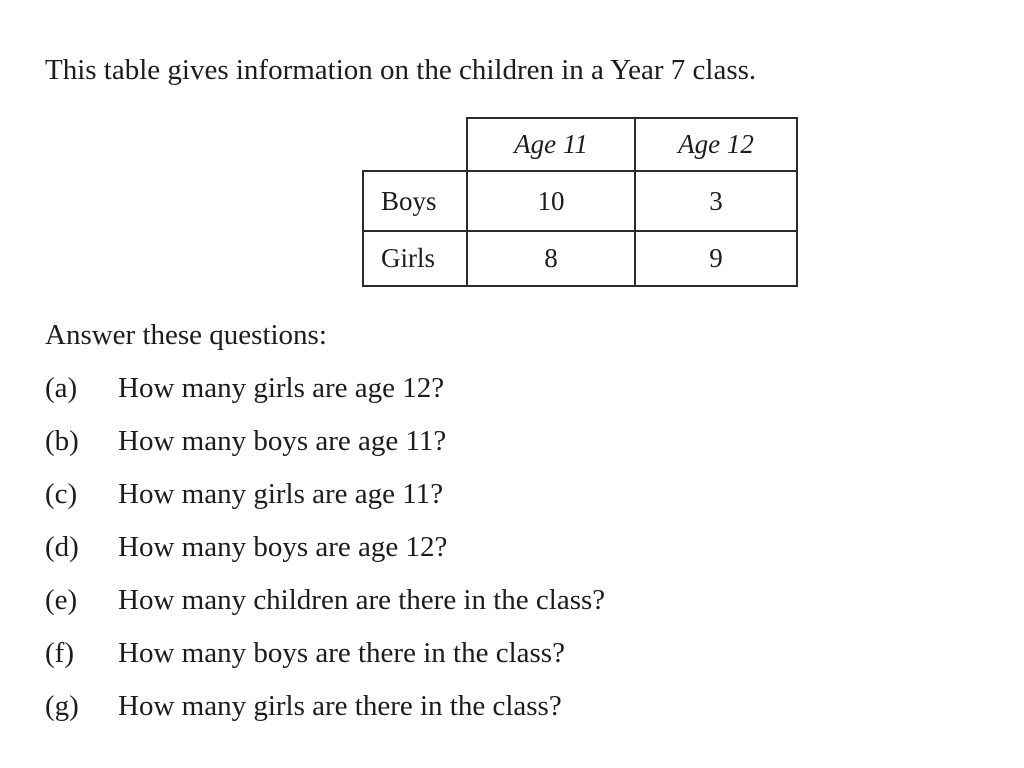 The width and height of the screenshot is (1024, 768). What do you see at coordinates (716, 144) in the screenshot?
I see `table-header-age12: Age 12` at bounding box center [716, 144].